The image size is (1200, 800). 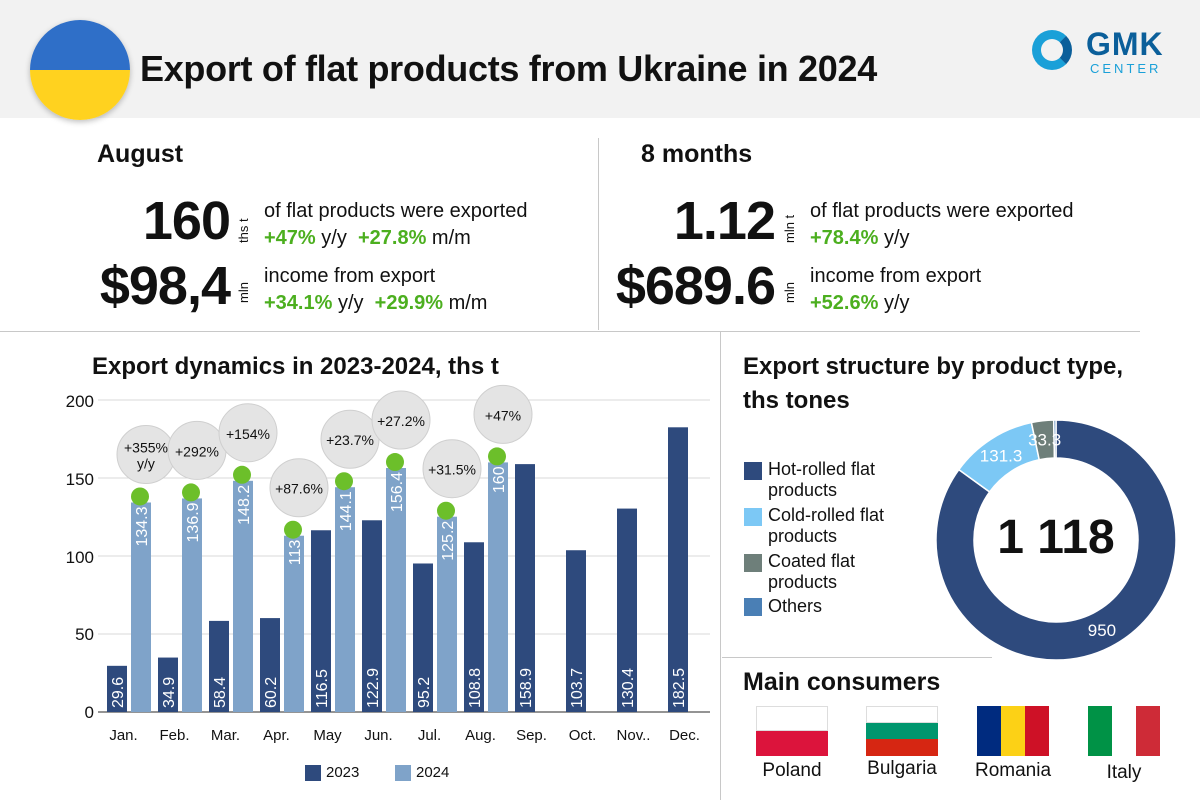 What do you see at coordinates (79, 479) in the screenshot?
I see `y-tick-label: 150` at bounding box center [79, 479].